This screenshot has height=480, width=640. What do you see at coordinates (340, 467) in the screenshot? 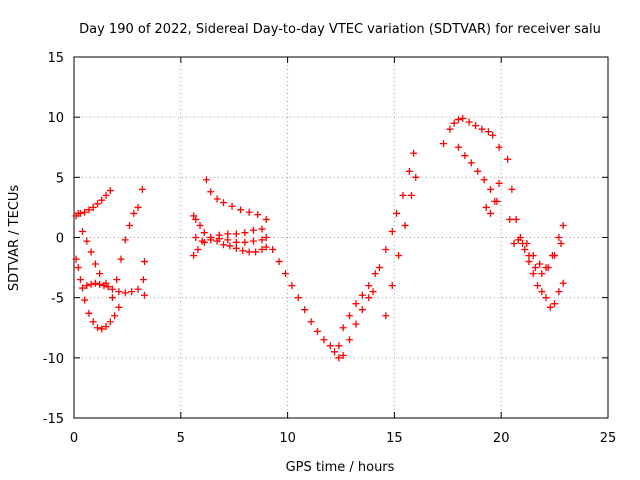
I see `x-axis-label: GPS time / hours` at bounding box center [340, 467].